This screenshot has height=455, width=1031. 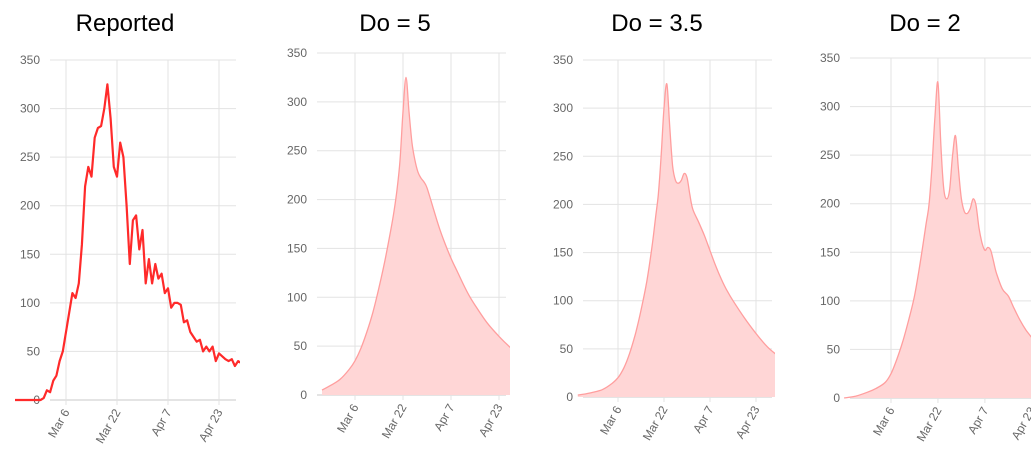 I want to click on y-tick-label: 350, so click(x=830, y=58).